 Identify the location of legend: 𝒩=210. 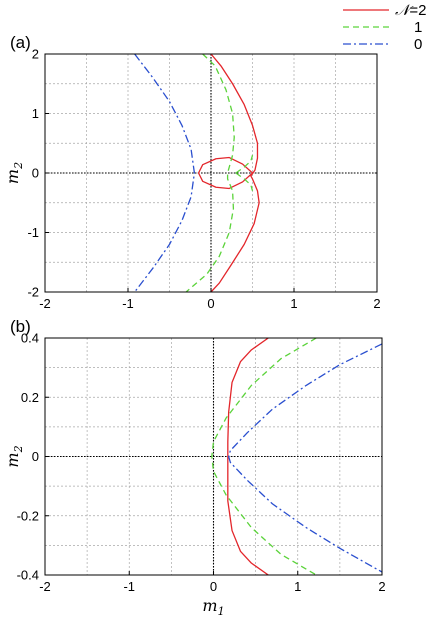
(384, 27).